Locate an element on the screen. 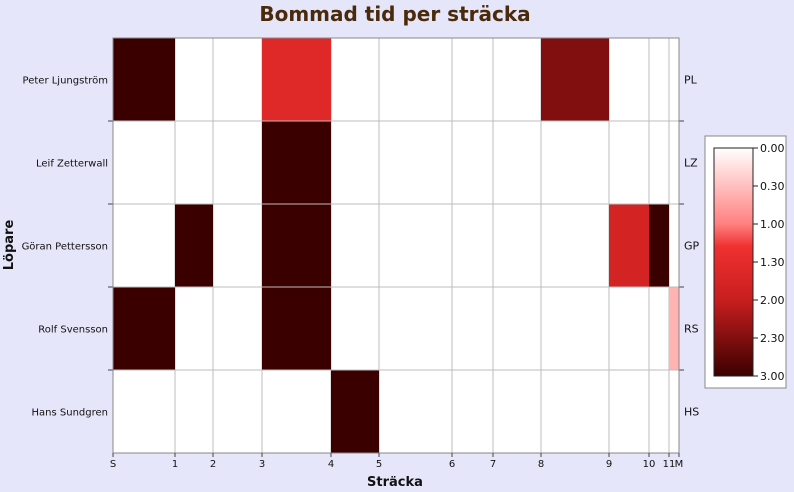 The height and width of the screenshot is (492, 794). color-legend: 0.00 0.30 1.00 1.30 2.00 2.30 3.00 is located at coordinates (745, 262).